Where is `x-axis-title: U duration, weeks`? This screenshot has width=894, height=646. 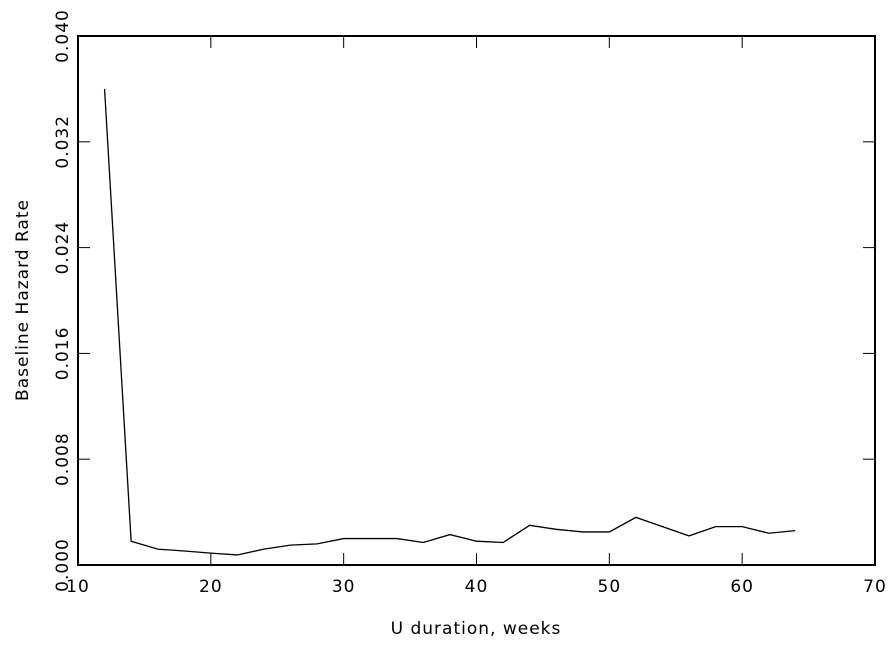
x-axis-title: U duration, weeks is located at coordinates (476, 629).